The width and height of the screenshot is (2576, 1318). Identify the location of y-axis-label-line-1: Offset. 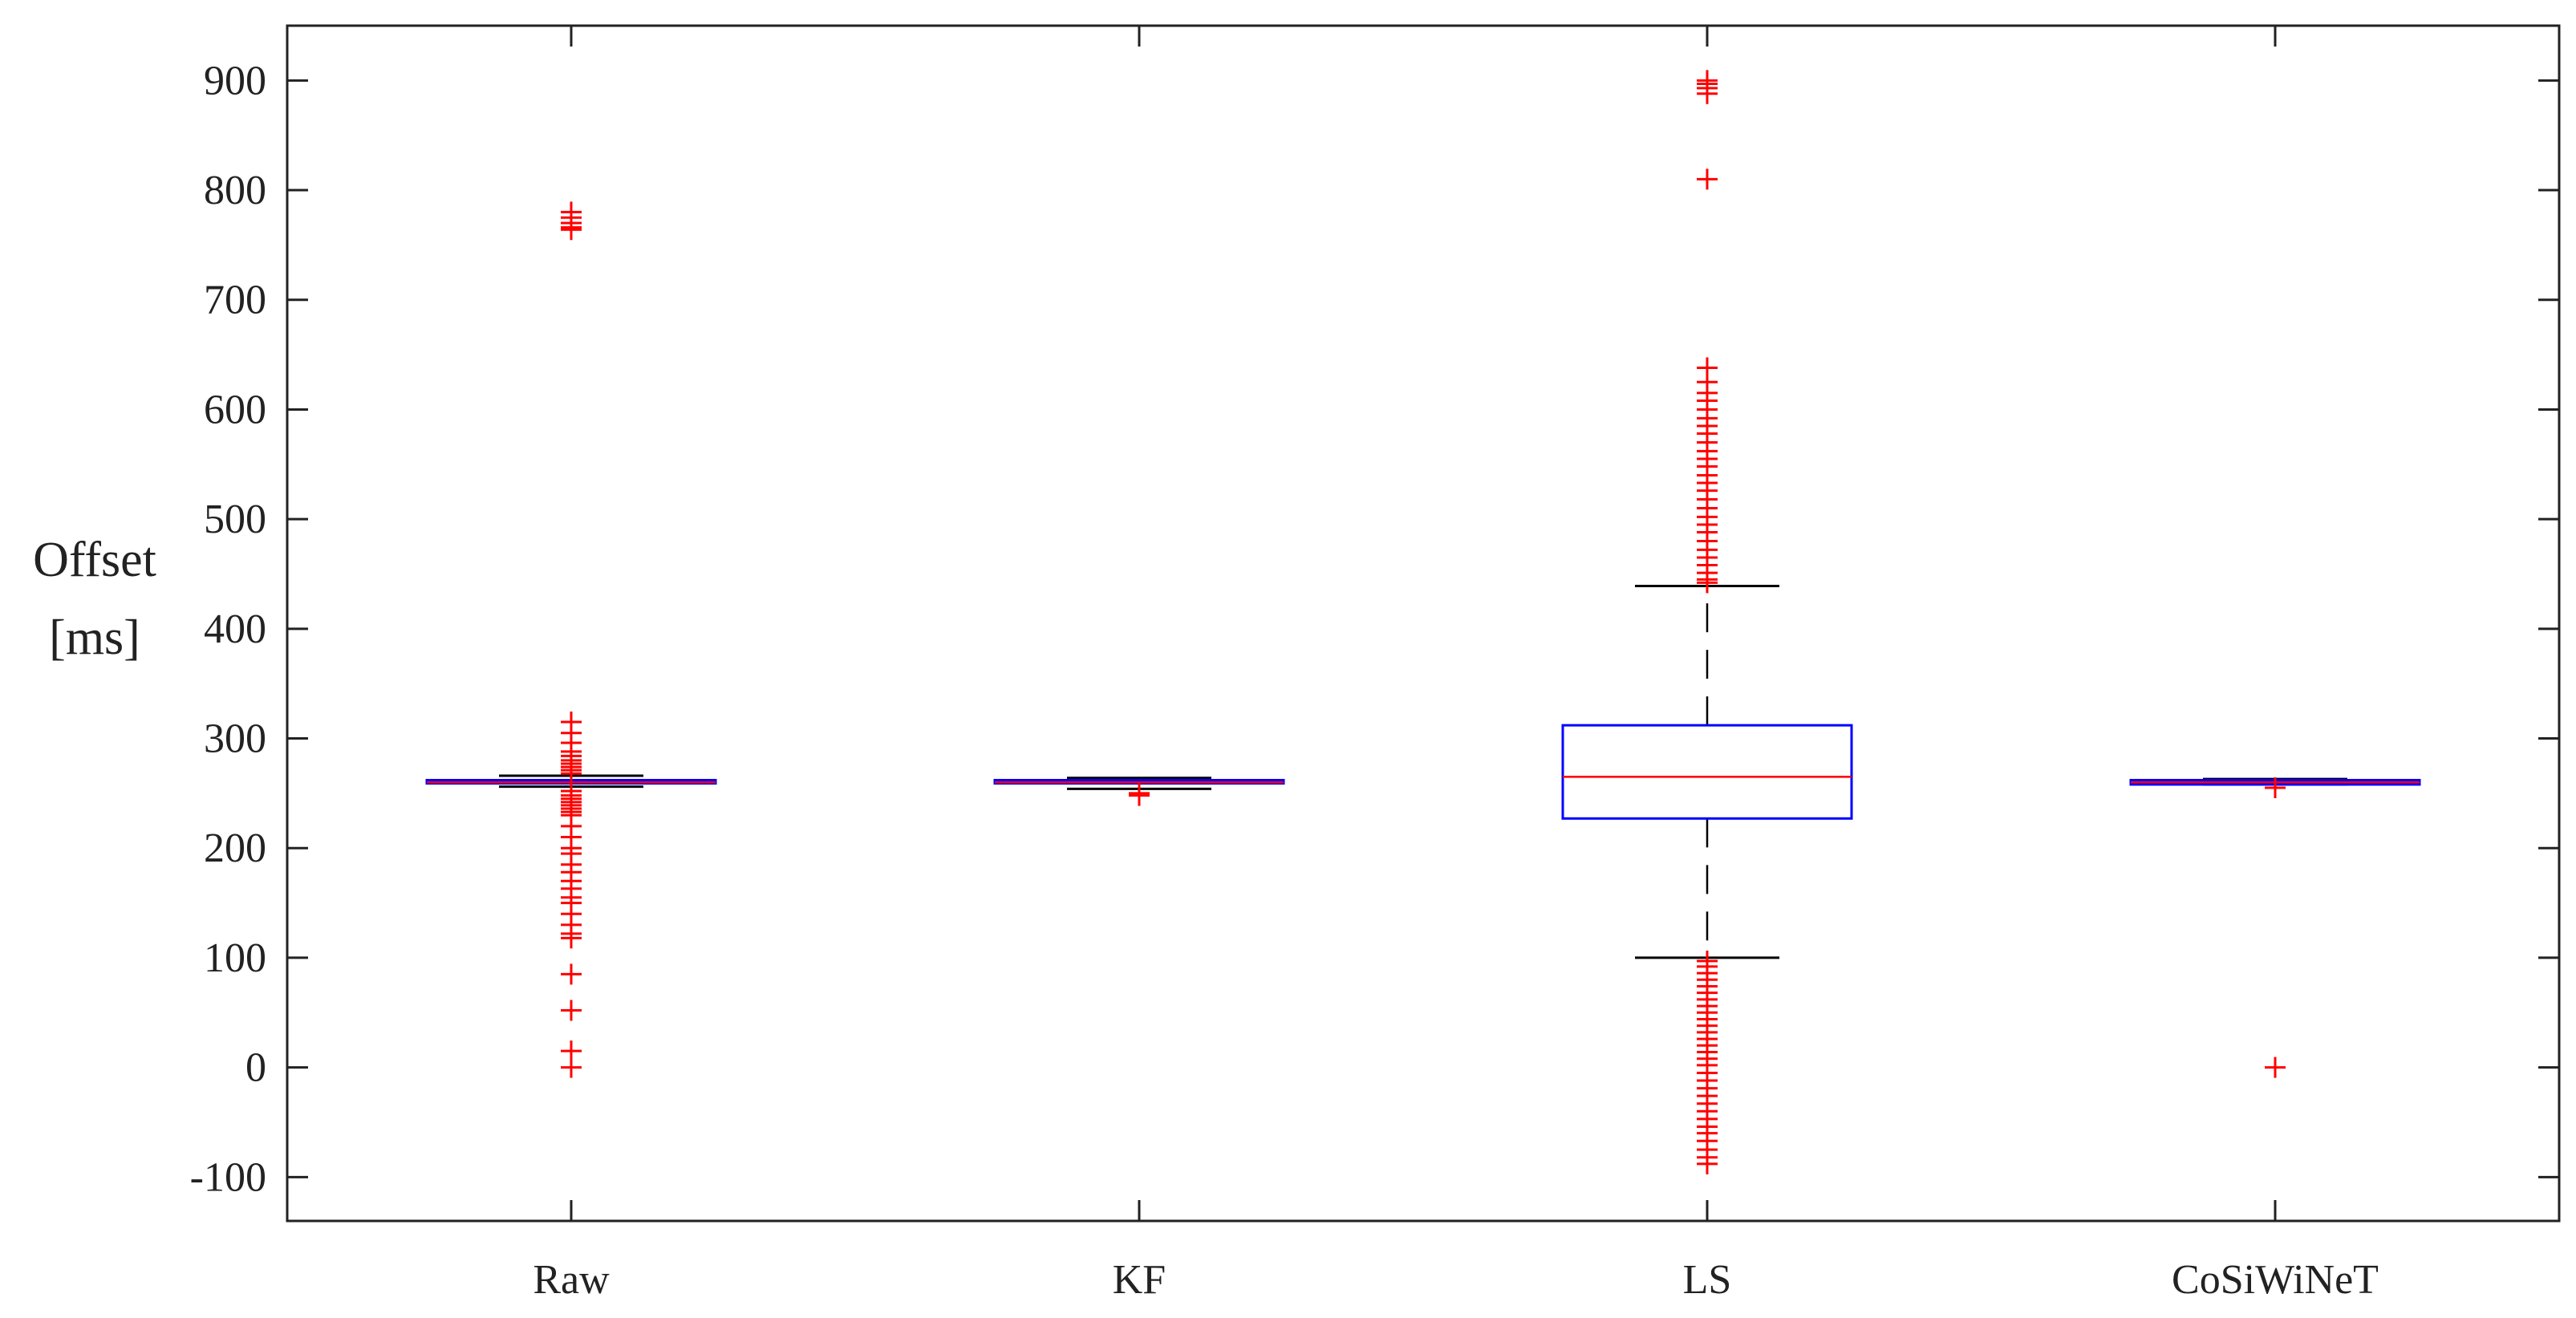
(94, 560).